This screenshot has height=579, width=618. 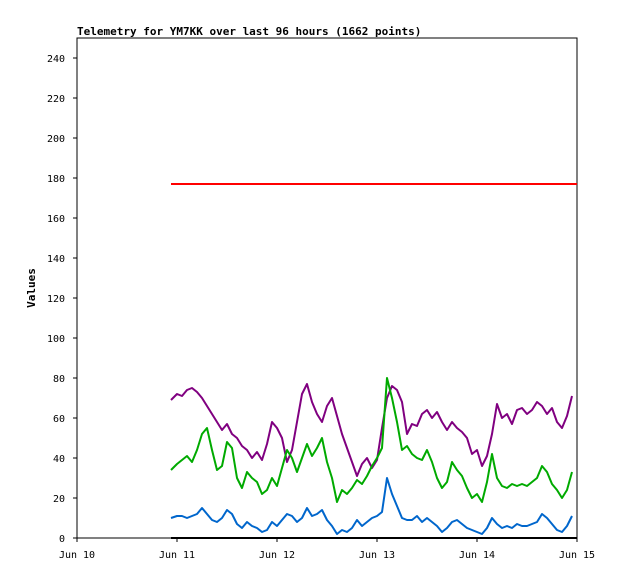 What do you see at coordinates (56, 179) in the screenshot?
I see `y-tick-label: 180` at bounding box center [56, 179].